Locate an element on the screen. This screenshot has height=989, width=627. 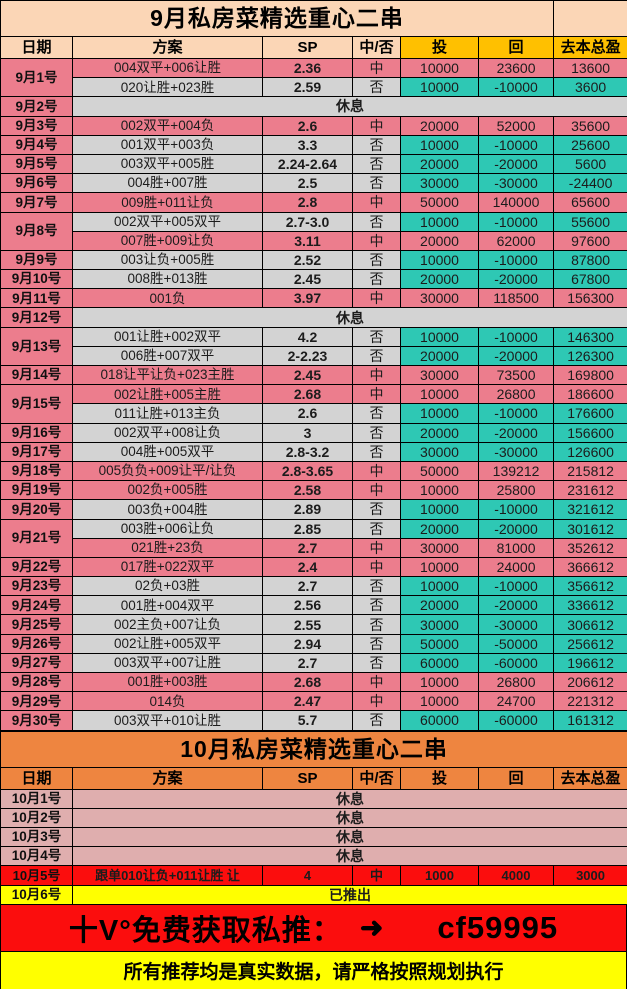
profit-cell: 156300 is located at coordinates (590, 298).